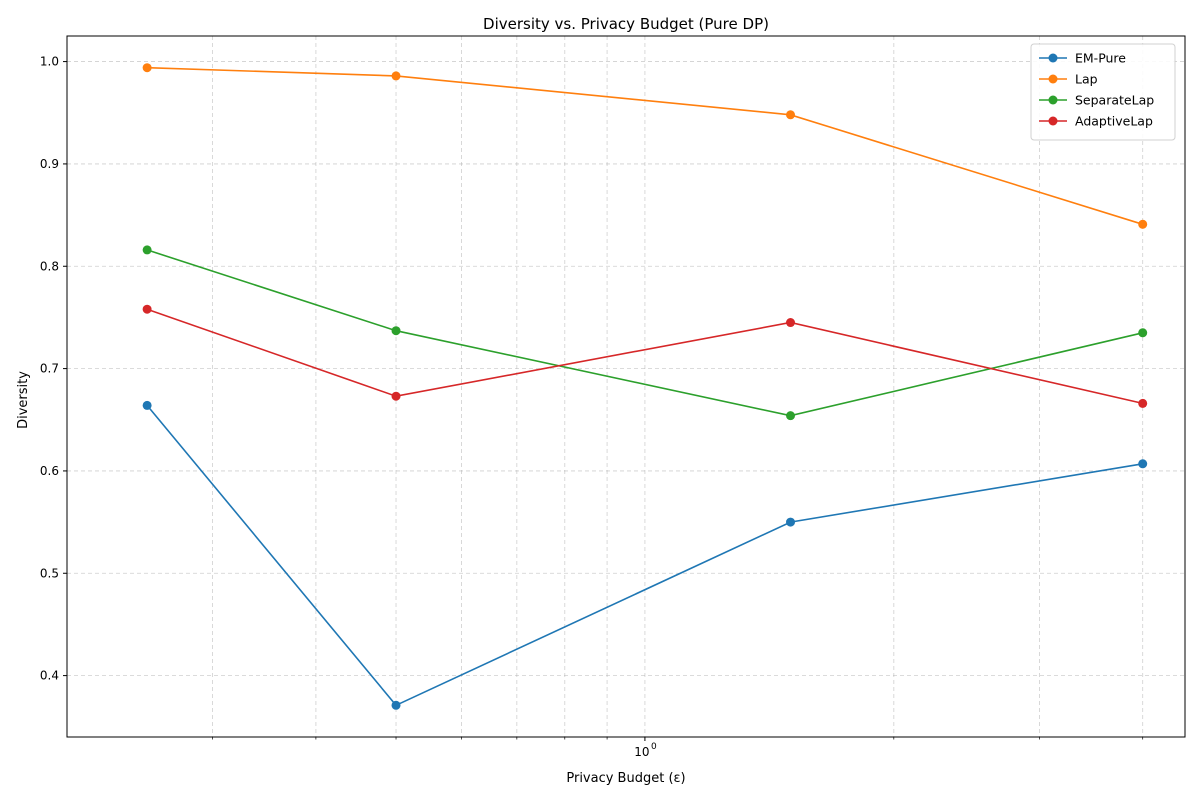 The height and width of the screenshot is (800, 1200). Describe the element at coordinates (1114, 100) in the screenshot. I see `legend-label: SeparateLap` at that location.